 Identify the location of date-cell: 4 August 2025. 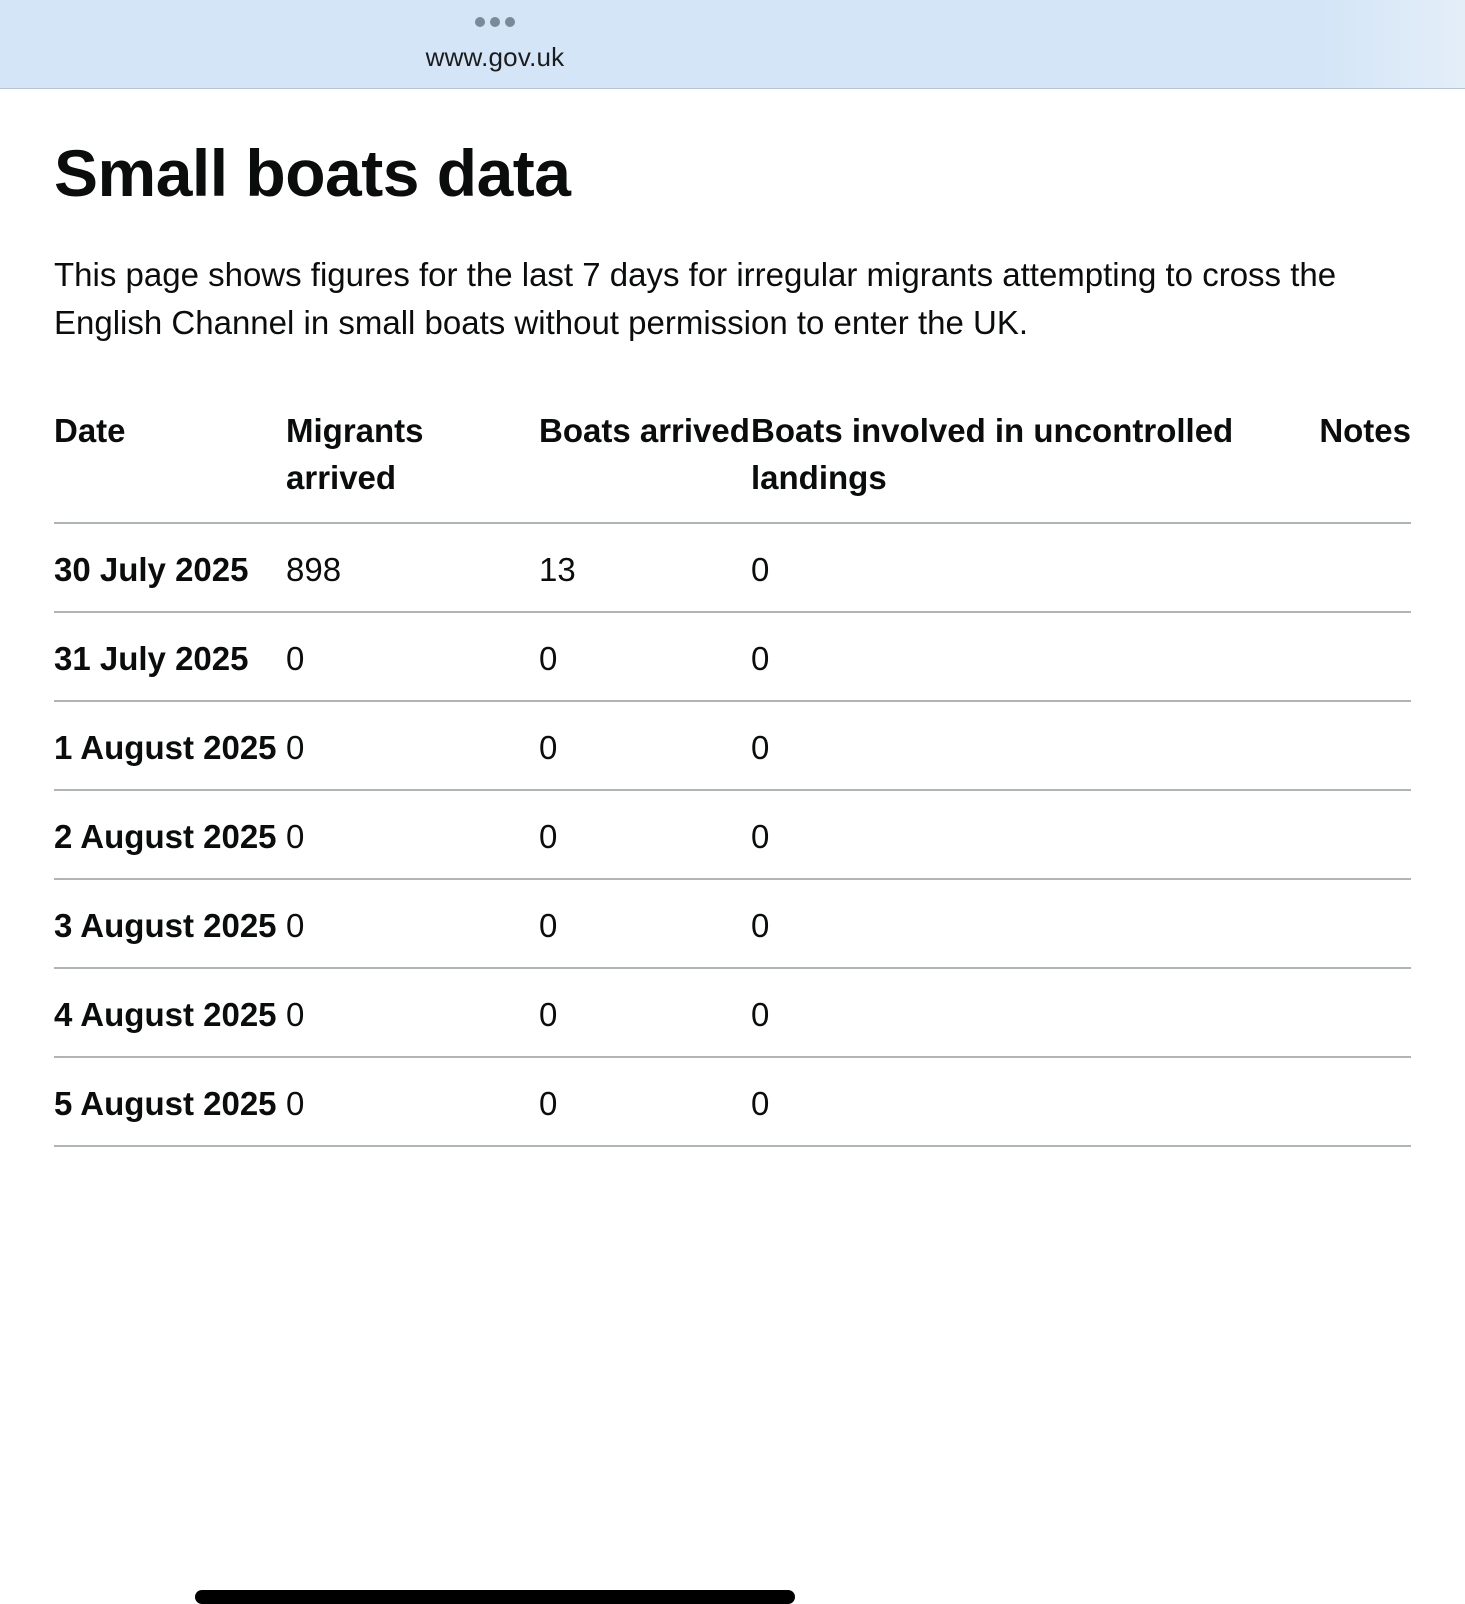
(170, 1013).